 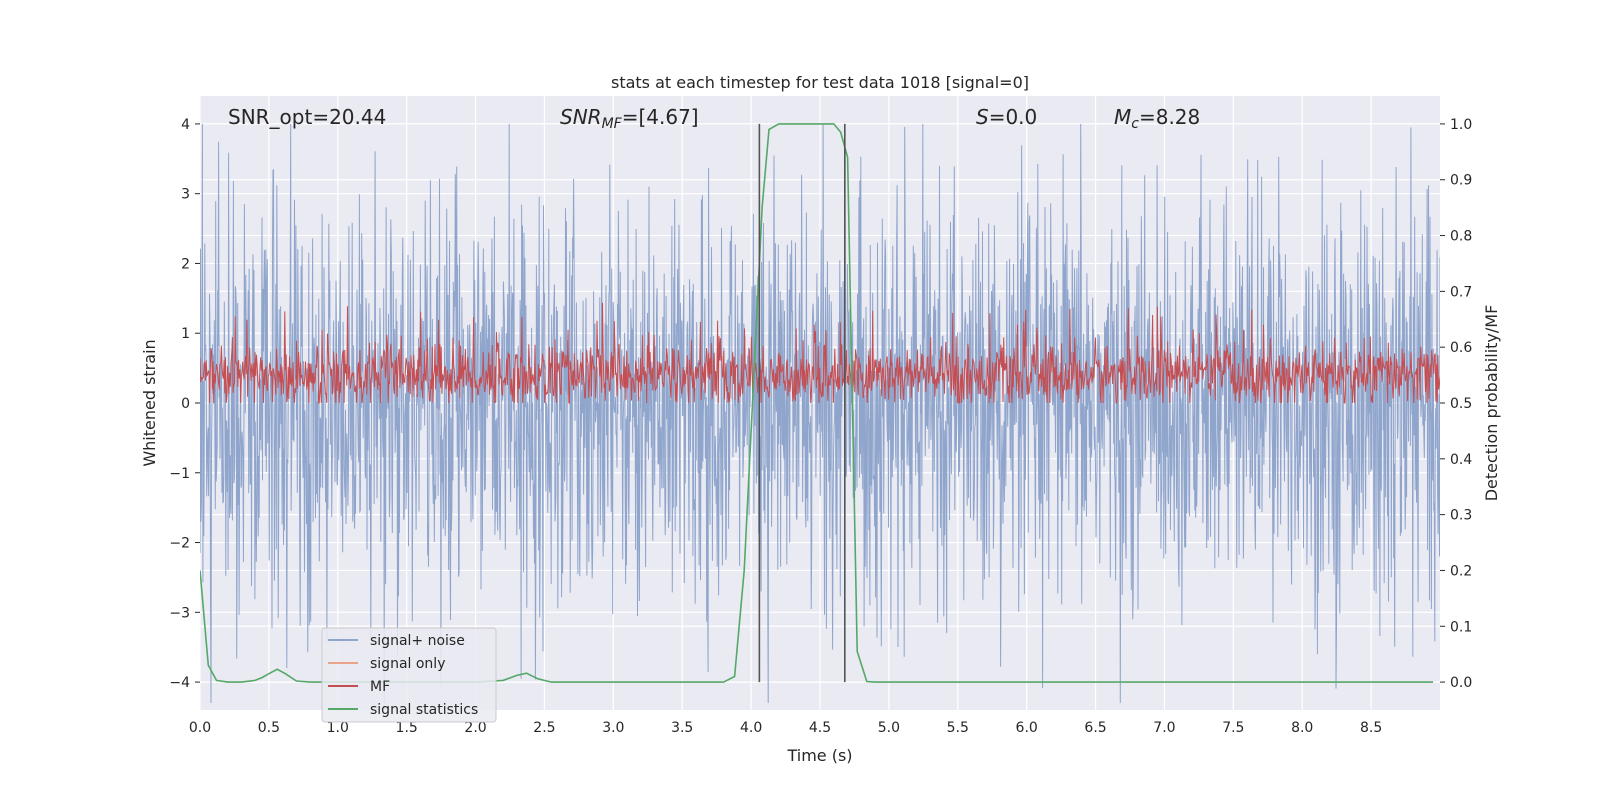 What do you see at coordinates (1164, 728) in the screenshot?
I see `x-tick-label: 7.0` at bounding box center [1164, 728].